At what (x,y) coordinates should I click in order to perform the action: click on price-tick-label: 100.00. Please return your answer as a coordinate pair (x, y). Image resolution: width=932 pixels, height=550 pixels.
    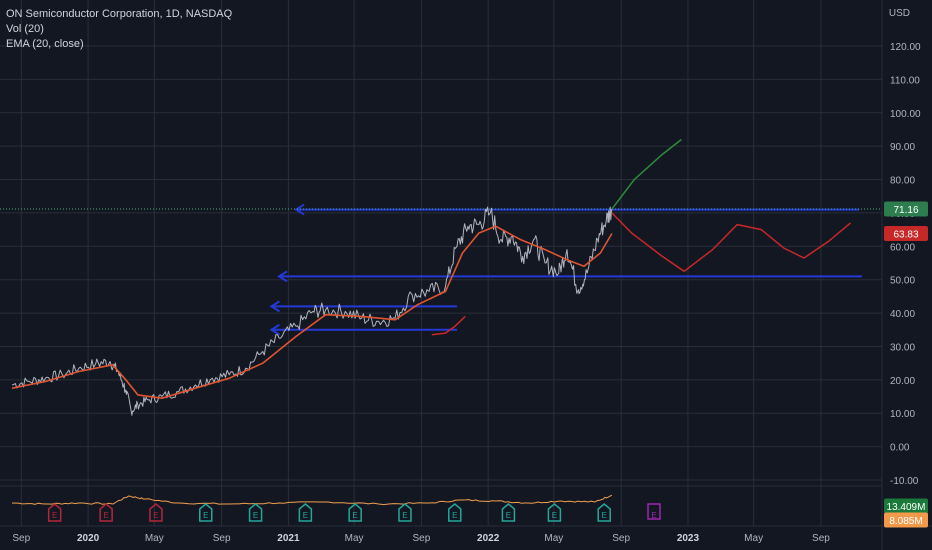
    Looking at the image, I should click on (905, 114).